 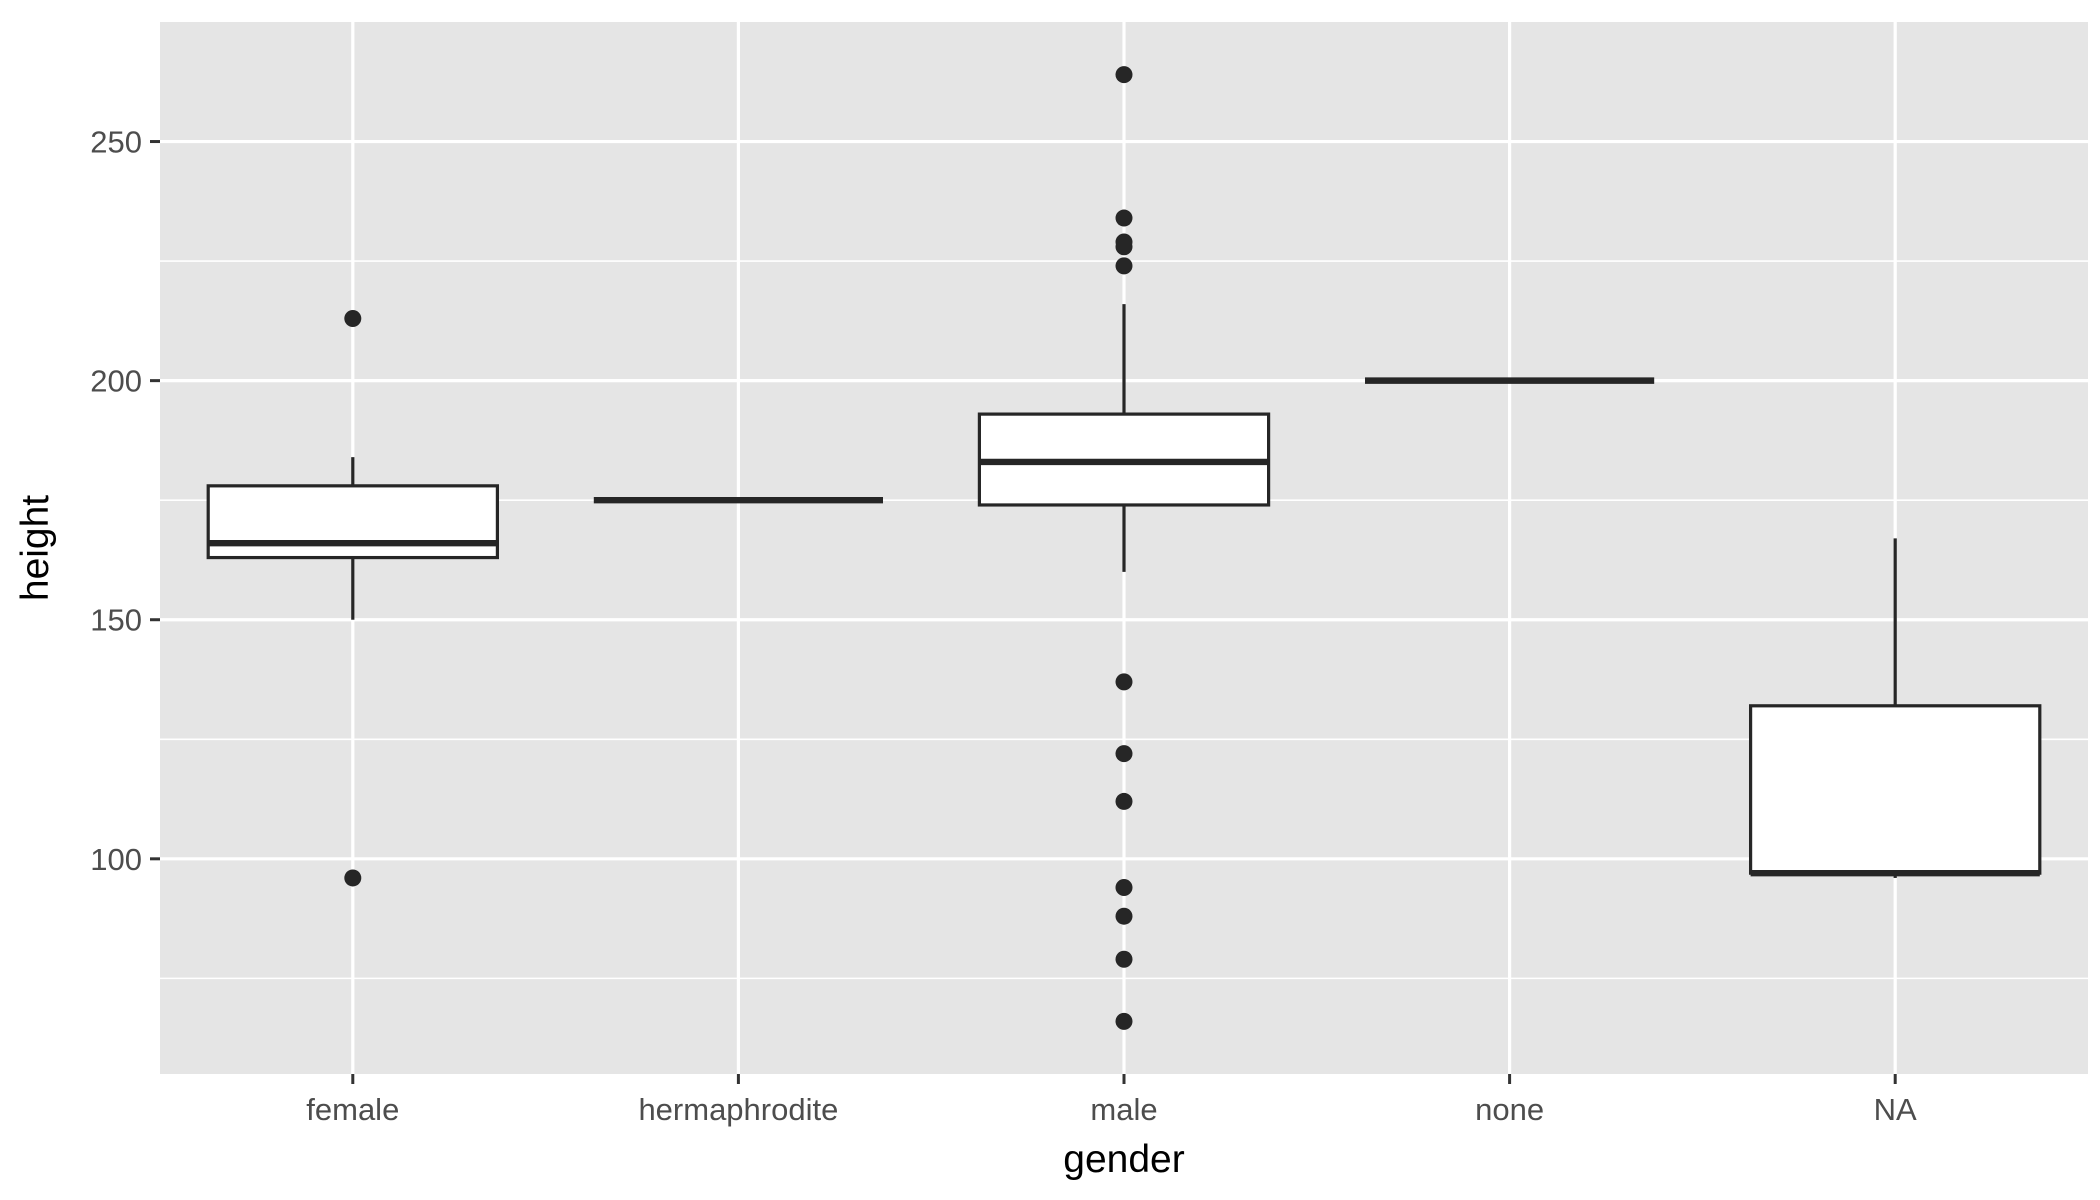 What do you see at coordinates (116, 620) in the screenshot?
I see `y-tick-label: 150` at bounding box center [116, 620].